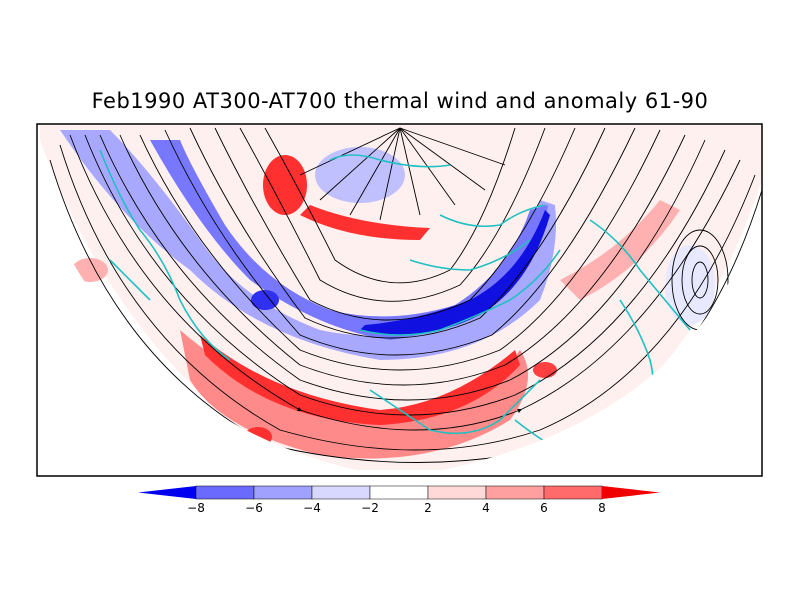 This screenshot has height=600, width=800. What do you see at coordinates (690, 285) in the screenshot?
I see `anomaly-negative-east` at bounding box center [690, 285].